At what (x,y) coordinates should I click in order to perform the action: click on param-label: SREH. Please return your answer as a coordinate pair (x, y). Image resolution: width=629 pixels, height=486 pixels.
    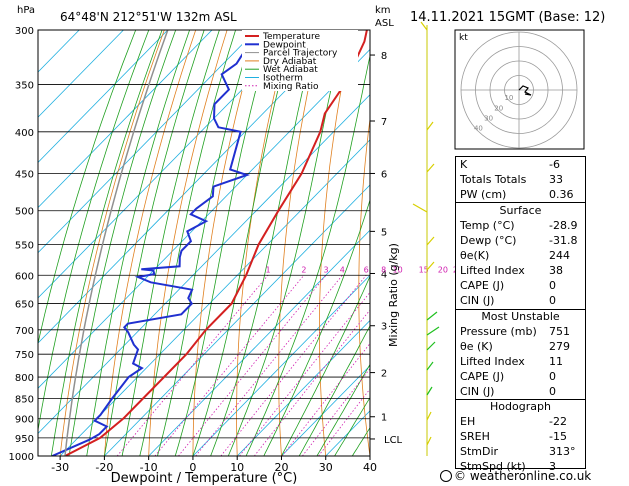
    Looking at the image, I should click on (475, 436).